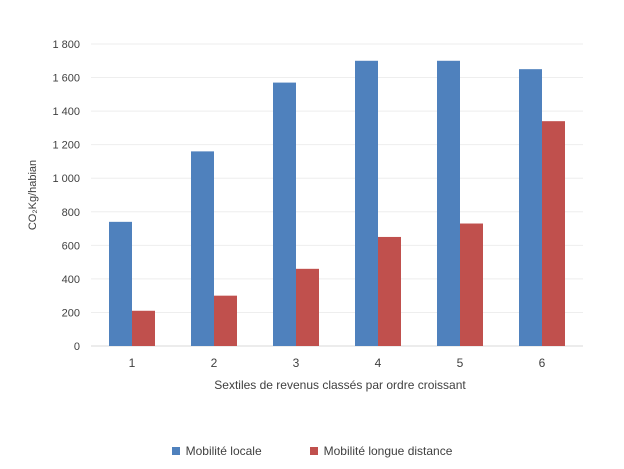 The height and width of the screenshot is (469, 624). Describe the element at coordinates (71, 213) in the screenshot. I see `y-tick-label: 800` at that location.